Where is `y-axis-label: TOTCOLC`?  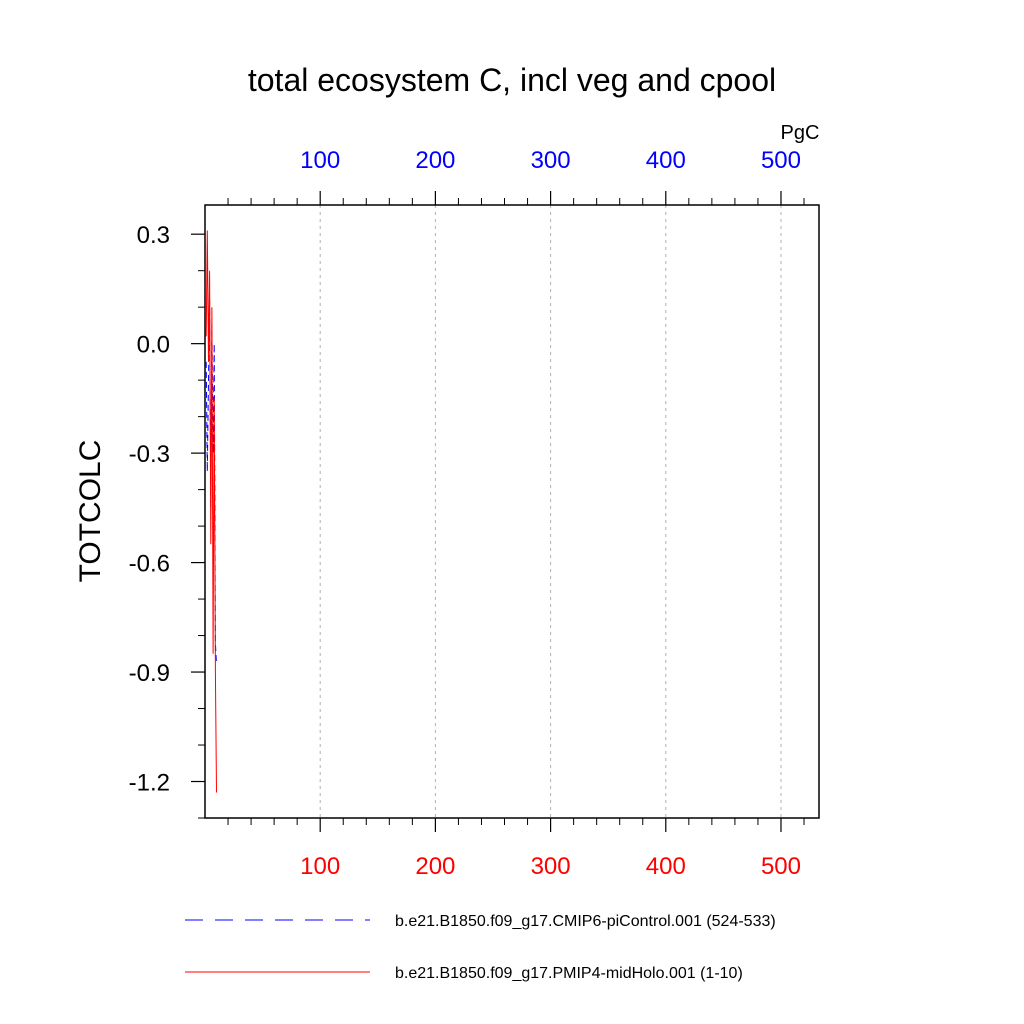
y-axis-label: TOTCOLC is located at coordinates (90, 511).